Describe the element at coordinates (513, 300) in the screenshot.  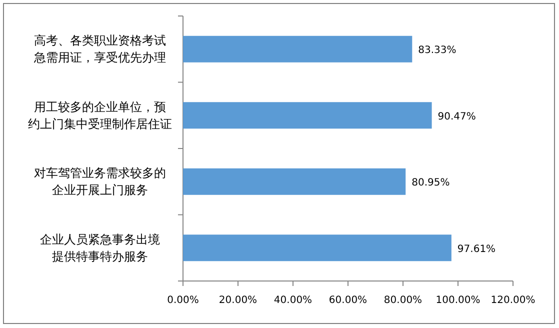
I see `x-tick-label: 120.00%` at that location.